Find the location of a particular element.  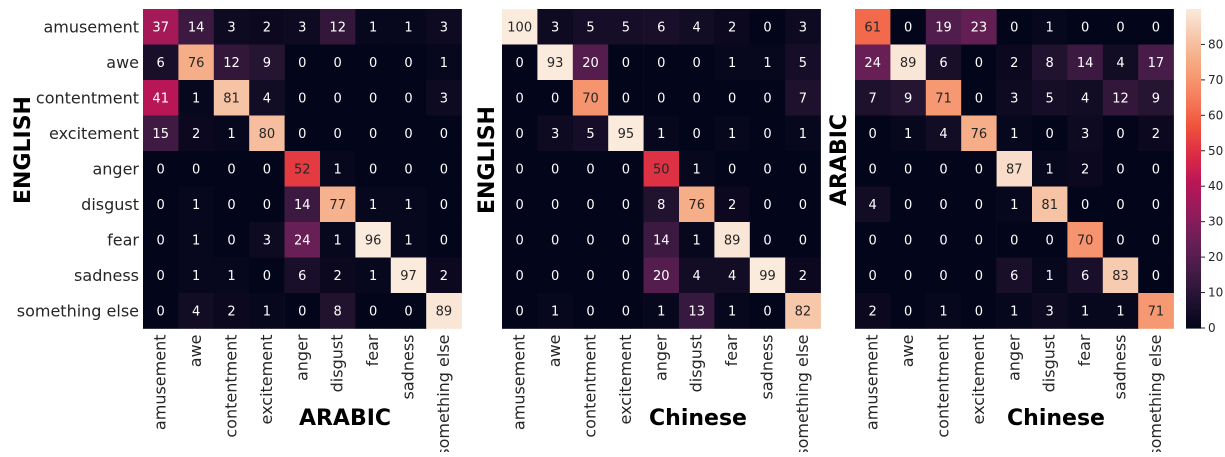

cell-value-label: 19 is located at coordinates (943, 27).